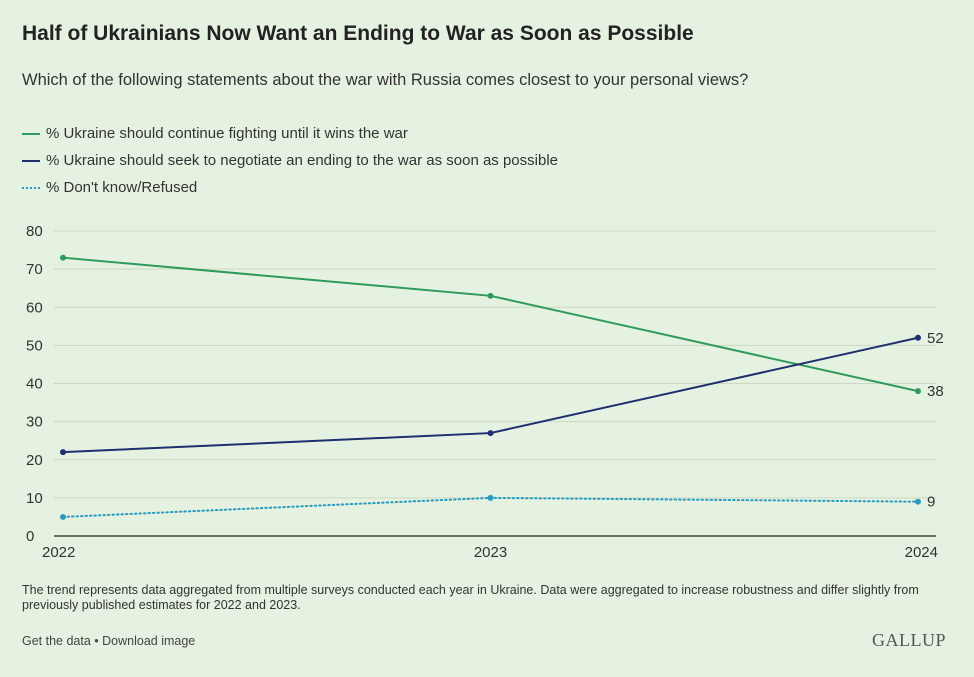 This screenshot has height=677, width=974. Describe the element at coordinates (58, 552) in the screenshot. I see `x-tick-label: 2022` at that location.